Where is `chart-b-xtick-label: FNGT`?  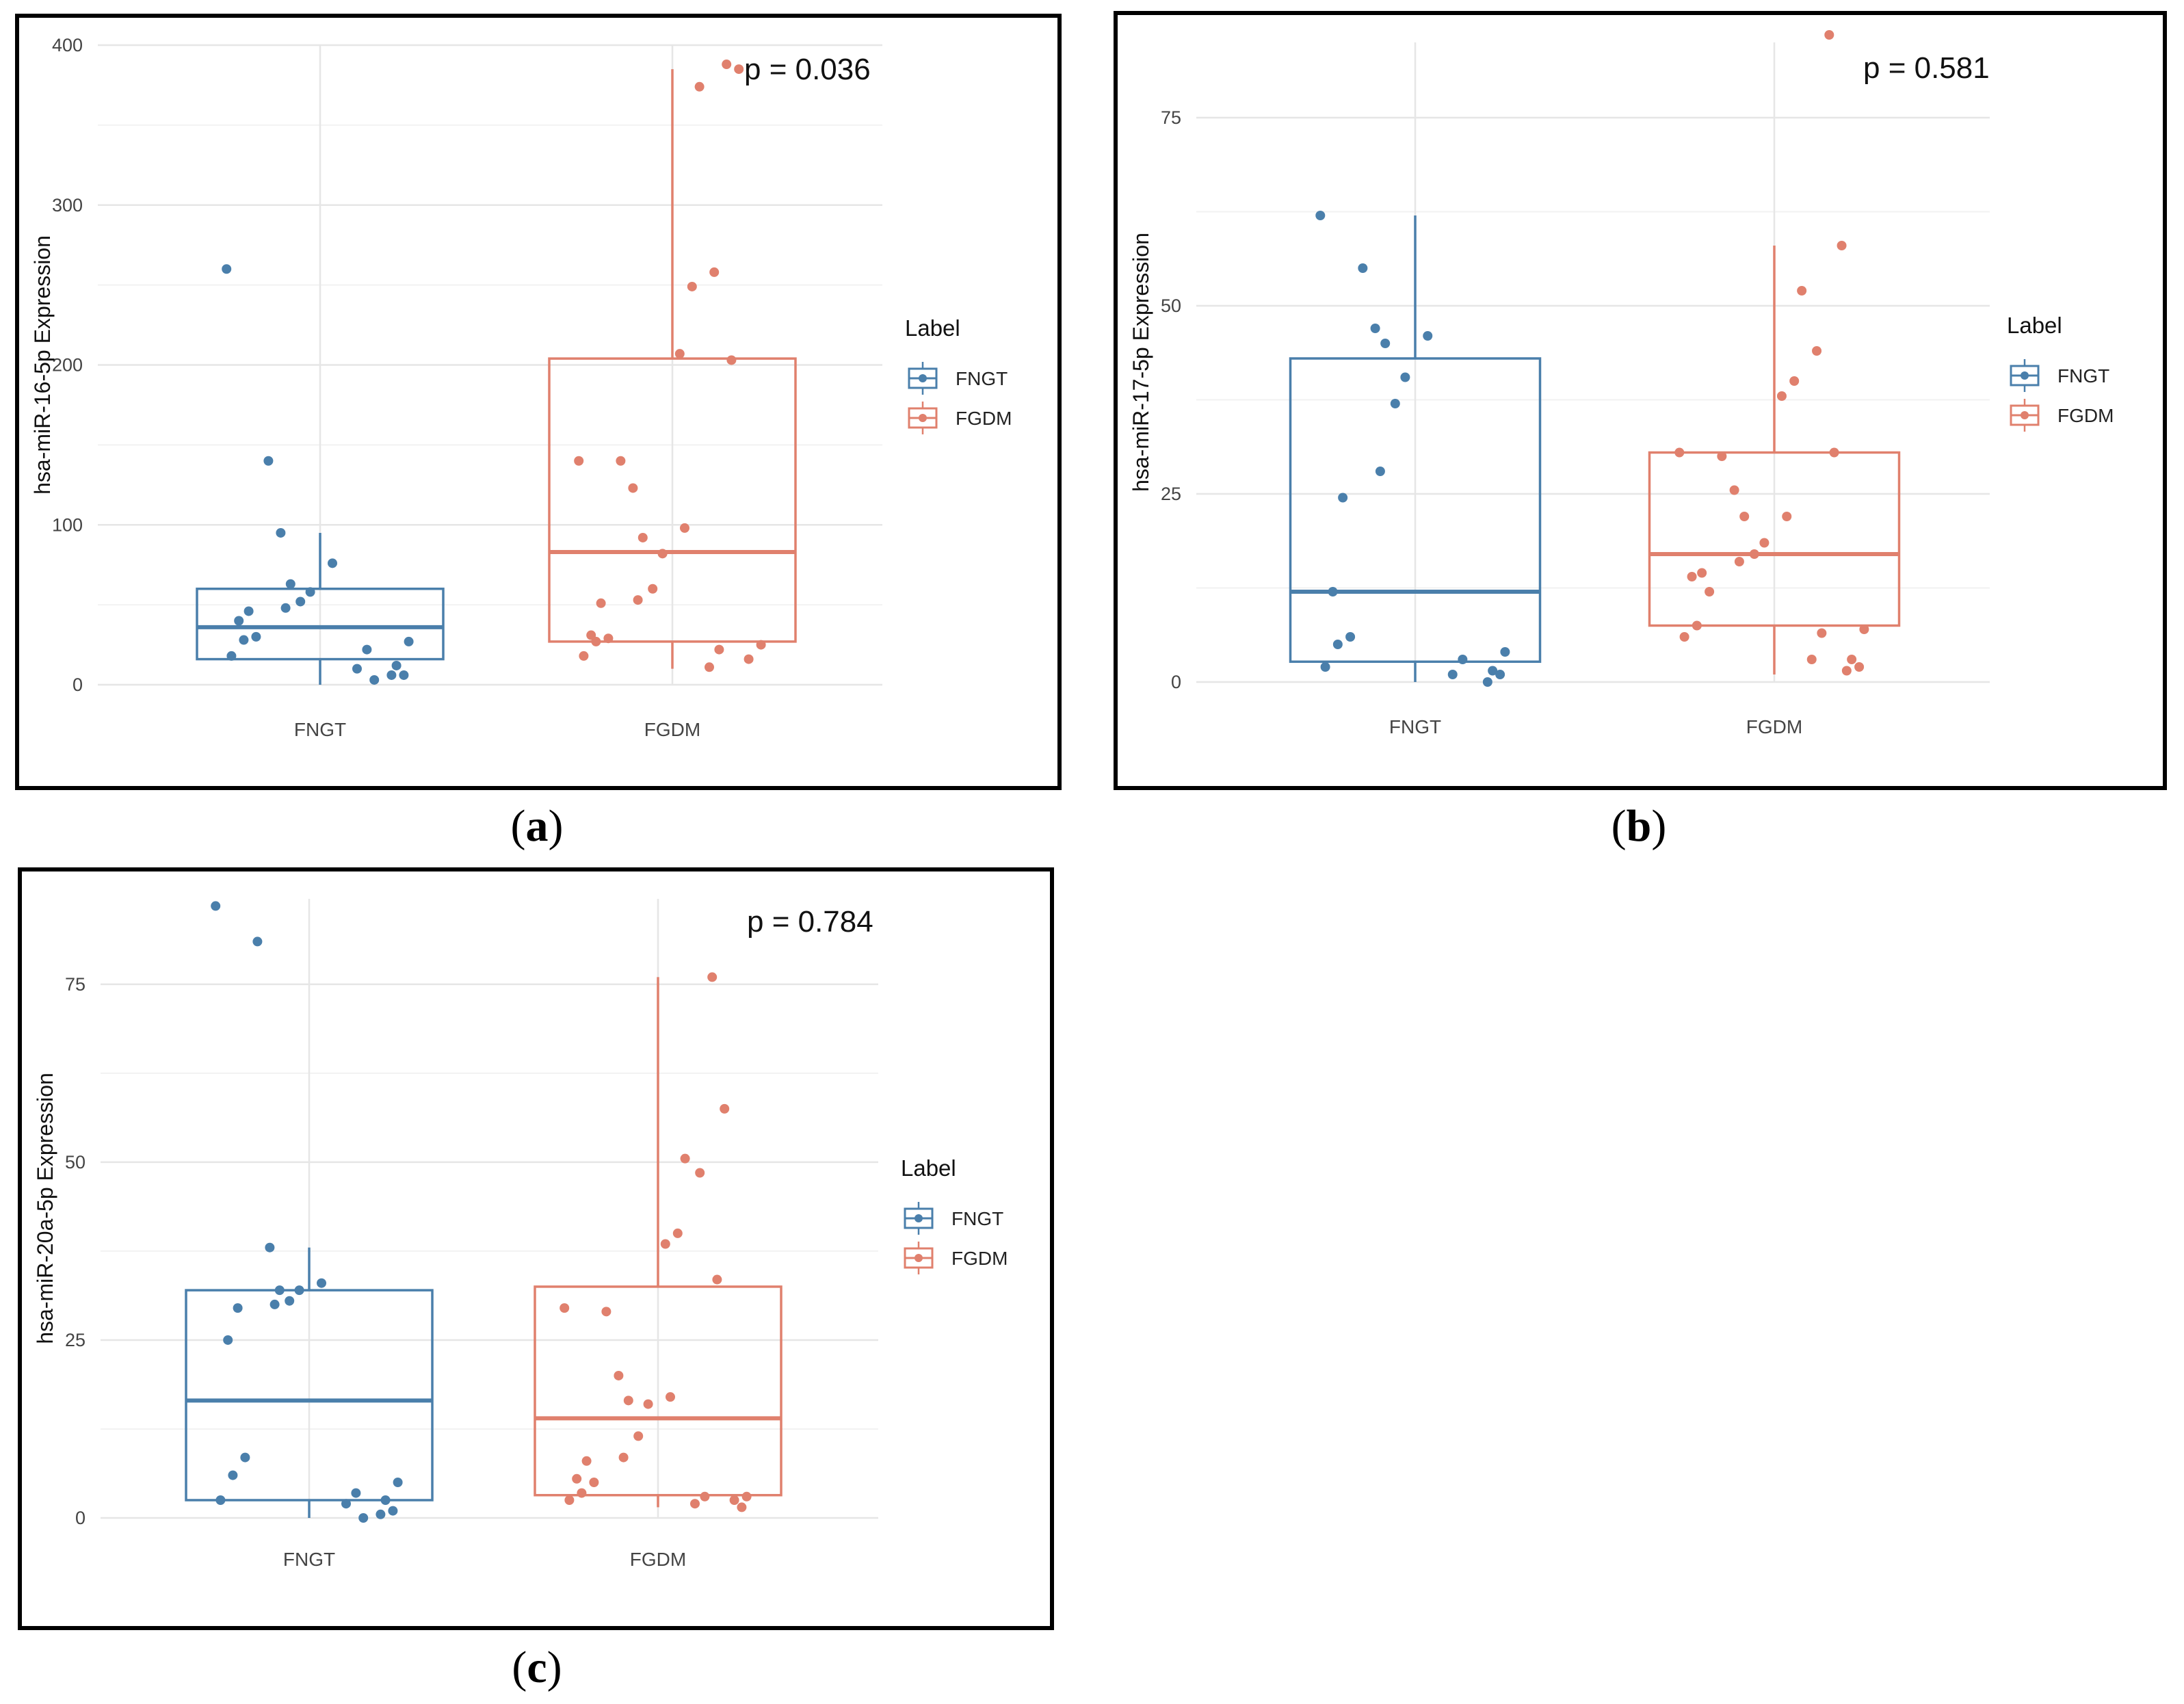 chart-b-xtick-label: FNGT is located at coordinates (1415, 726).